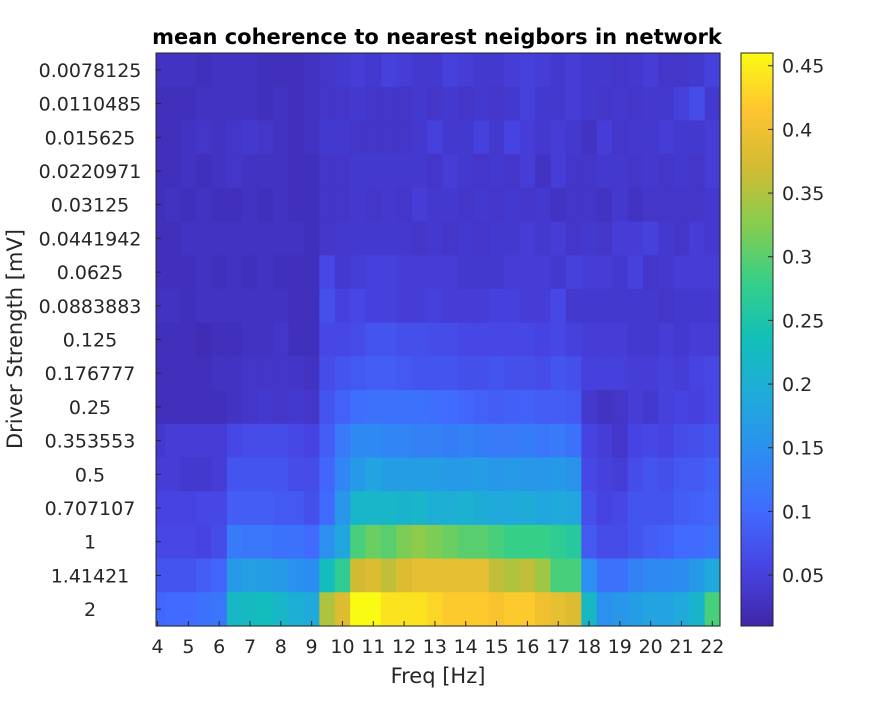 The height and width of the screenshot is (708, 891). Describe the element at coordinates (527, 647) in the screenshot. I see `x-tick-label: 16` at that location.